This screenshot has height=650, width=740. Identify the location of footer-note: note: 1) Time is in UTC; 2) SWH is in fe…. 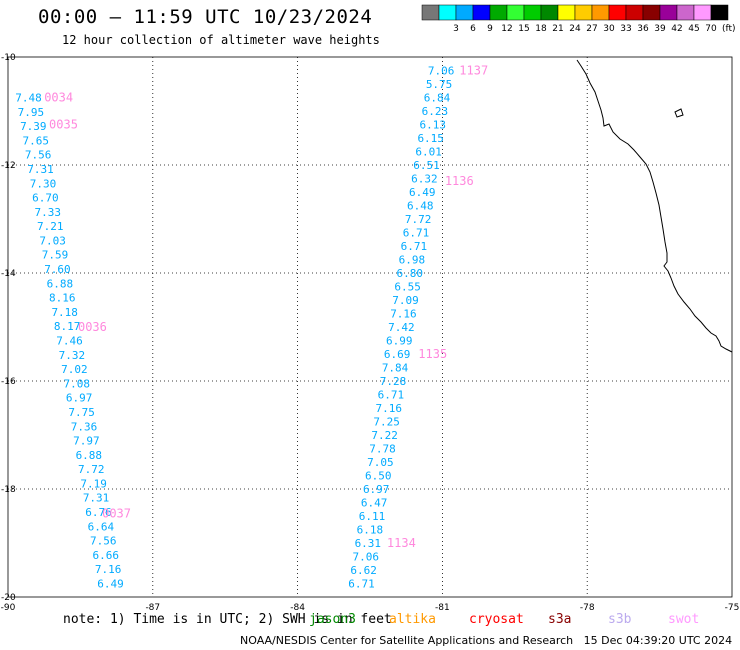
(227, 619).